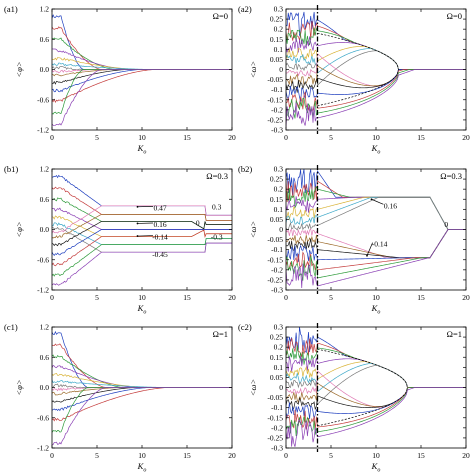  What do you see at coordinates (19, 387) in the screenshot?
I see `y-axis-label: <φ>` at bounding box center [19, 387].